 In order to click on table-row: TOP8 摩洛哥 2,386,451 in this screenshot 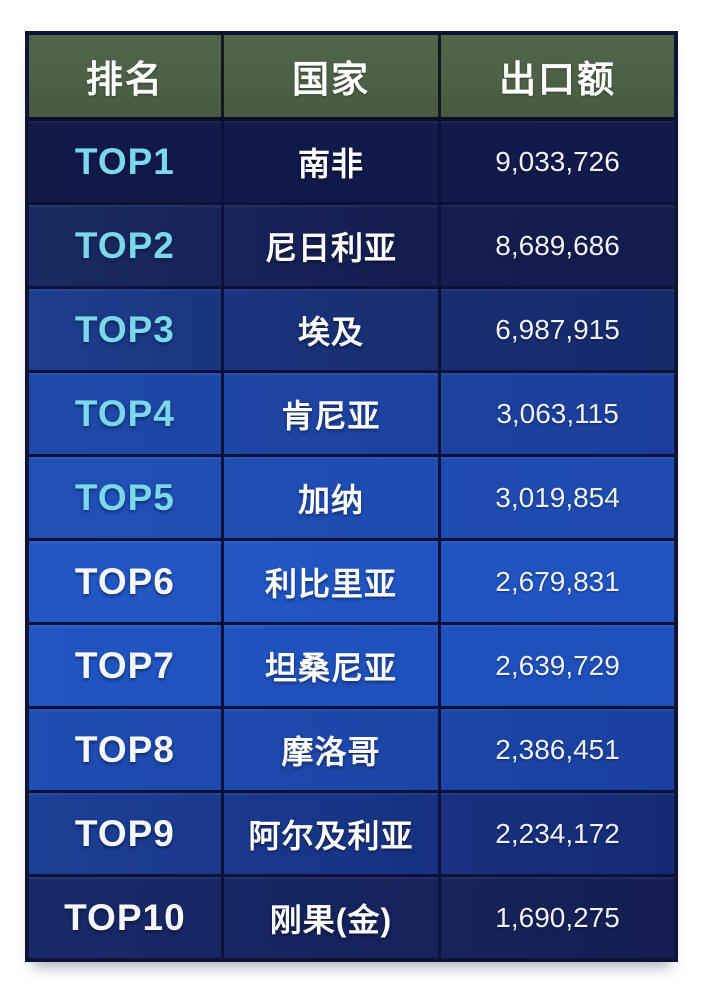, I will do `click(351, 748)`.